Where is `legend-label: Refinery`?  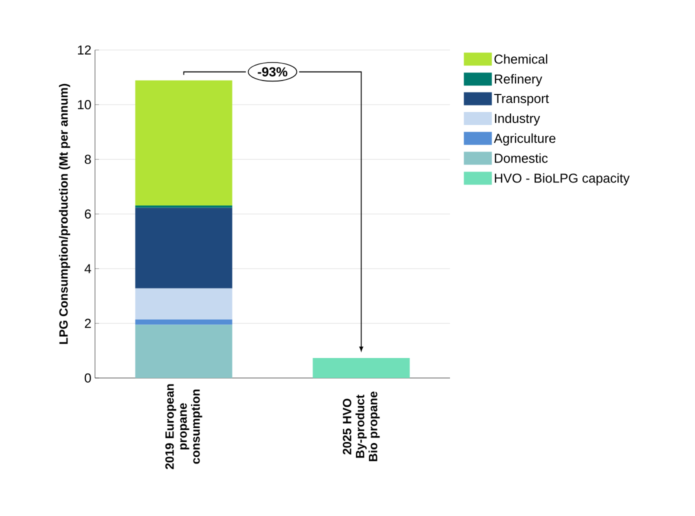 legend-label: Refinery is located at coordinates (518, 80).